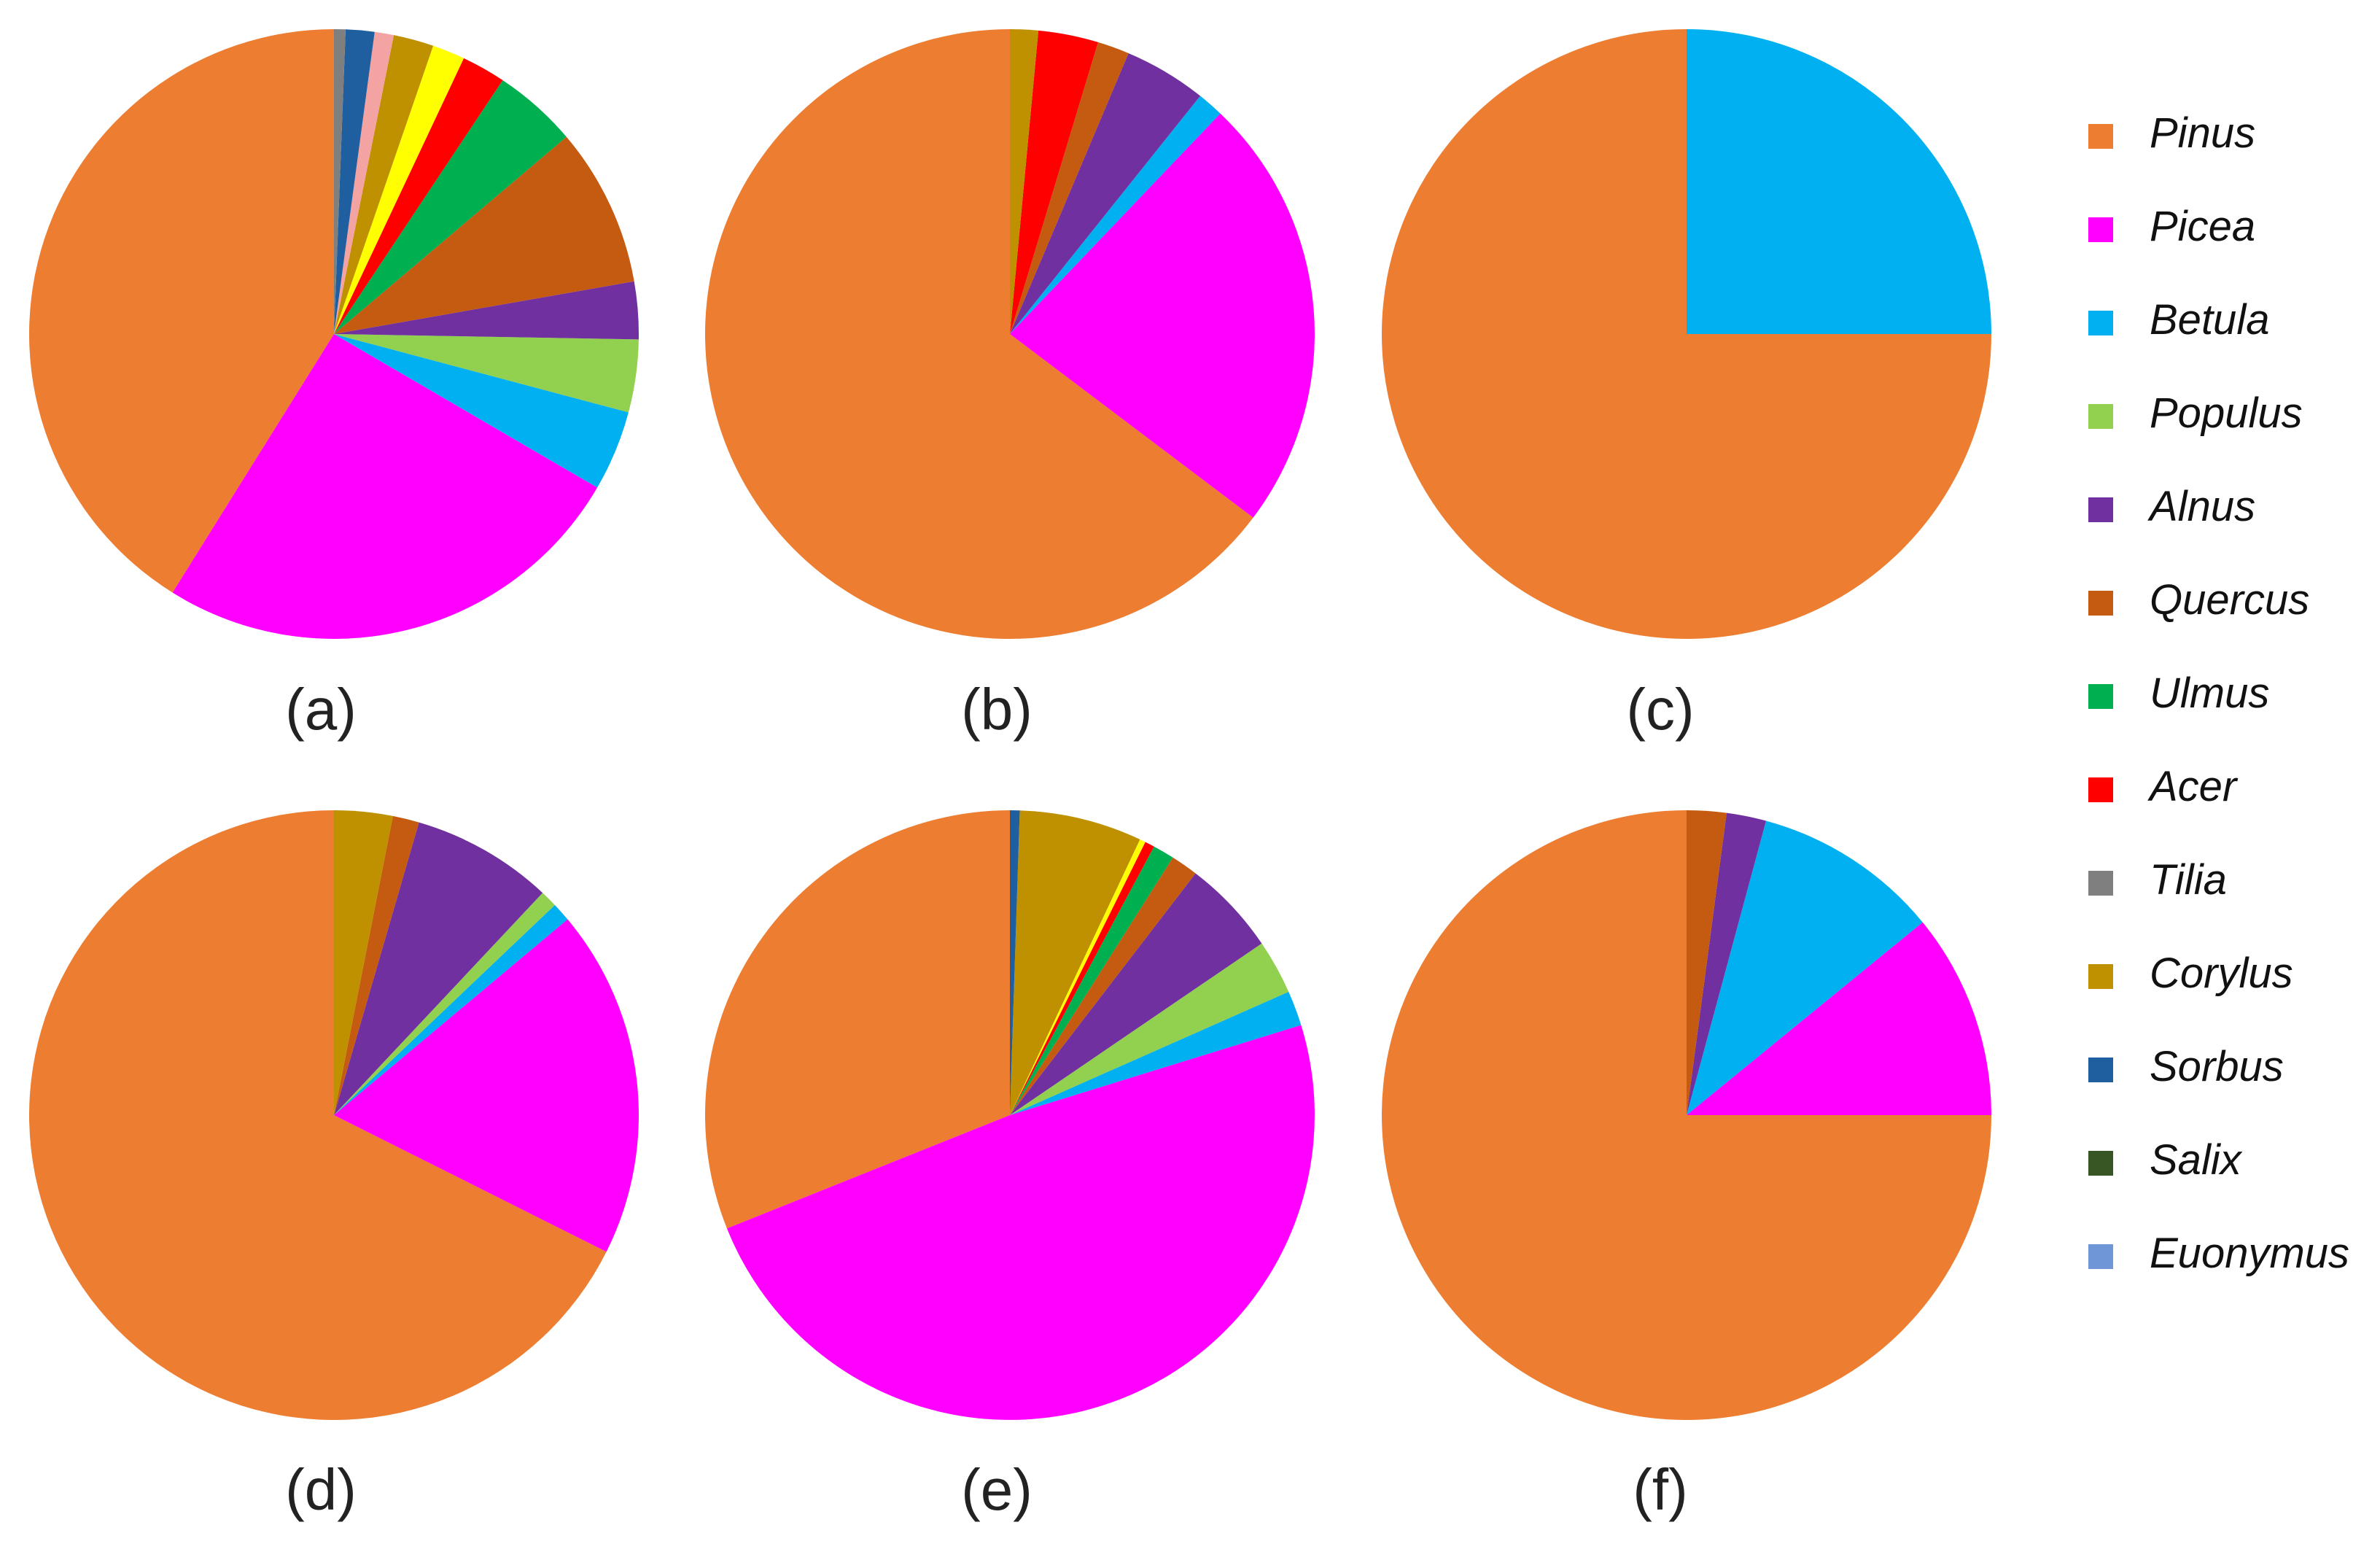  I want to click on slice-a-tilia, so click(340, 181).